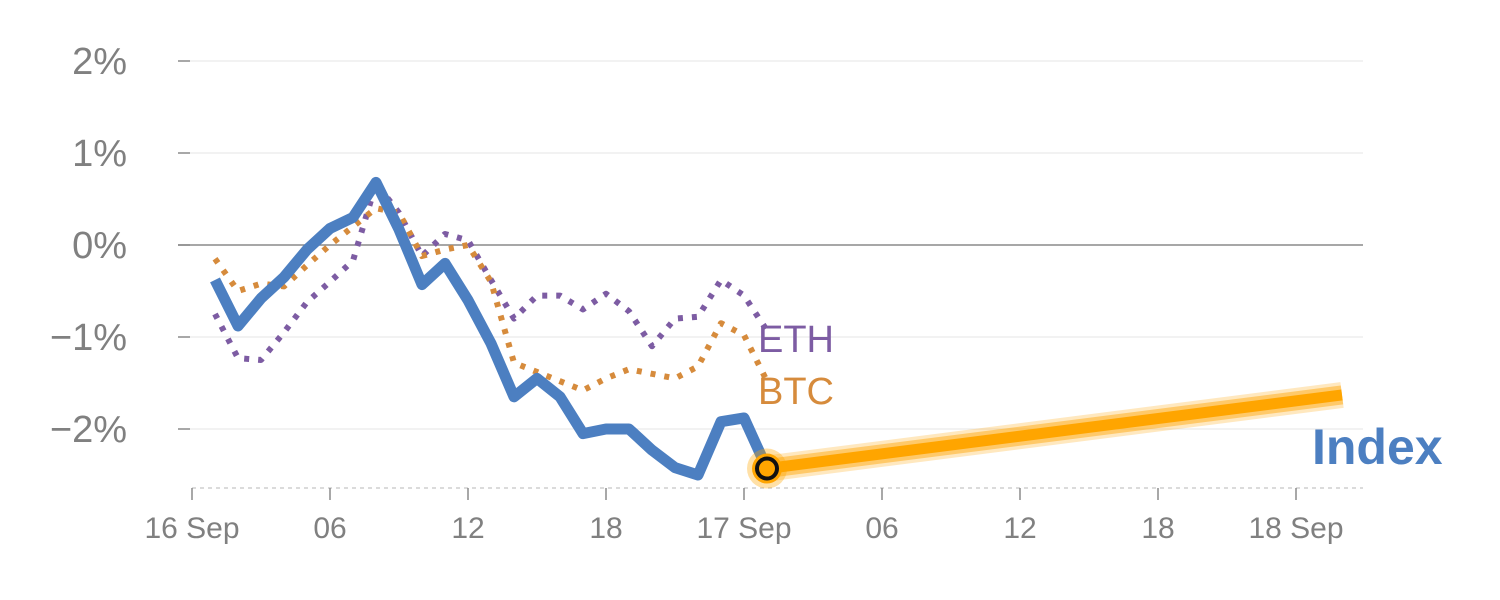 The height and width of the screenshot is (600, 1500). I want to click on btc-series-line, so click(491, 299).